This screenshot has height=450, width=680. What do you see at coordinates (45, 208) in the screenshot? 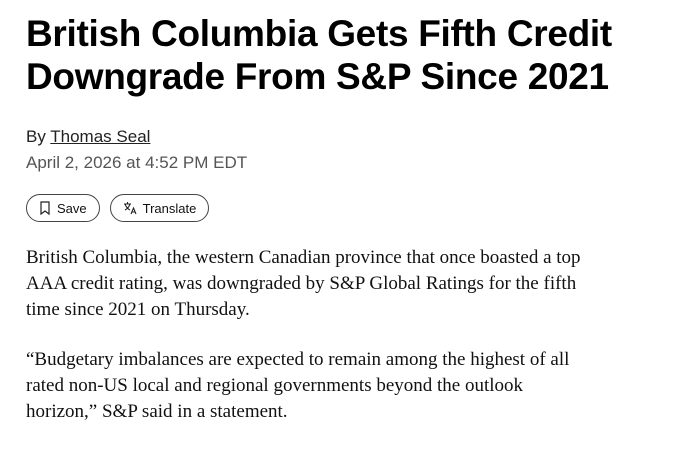
I see `bookmark-icon` at bounding box center [45, 208].